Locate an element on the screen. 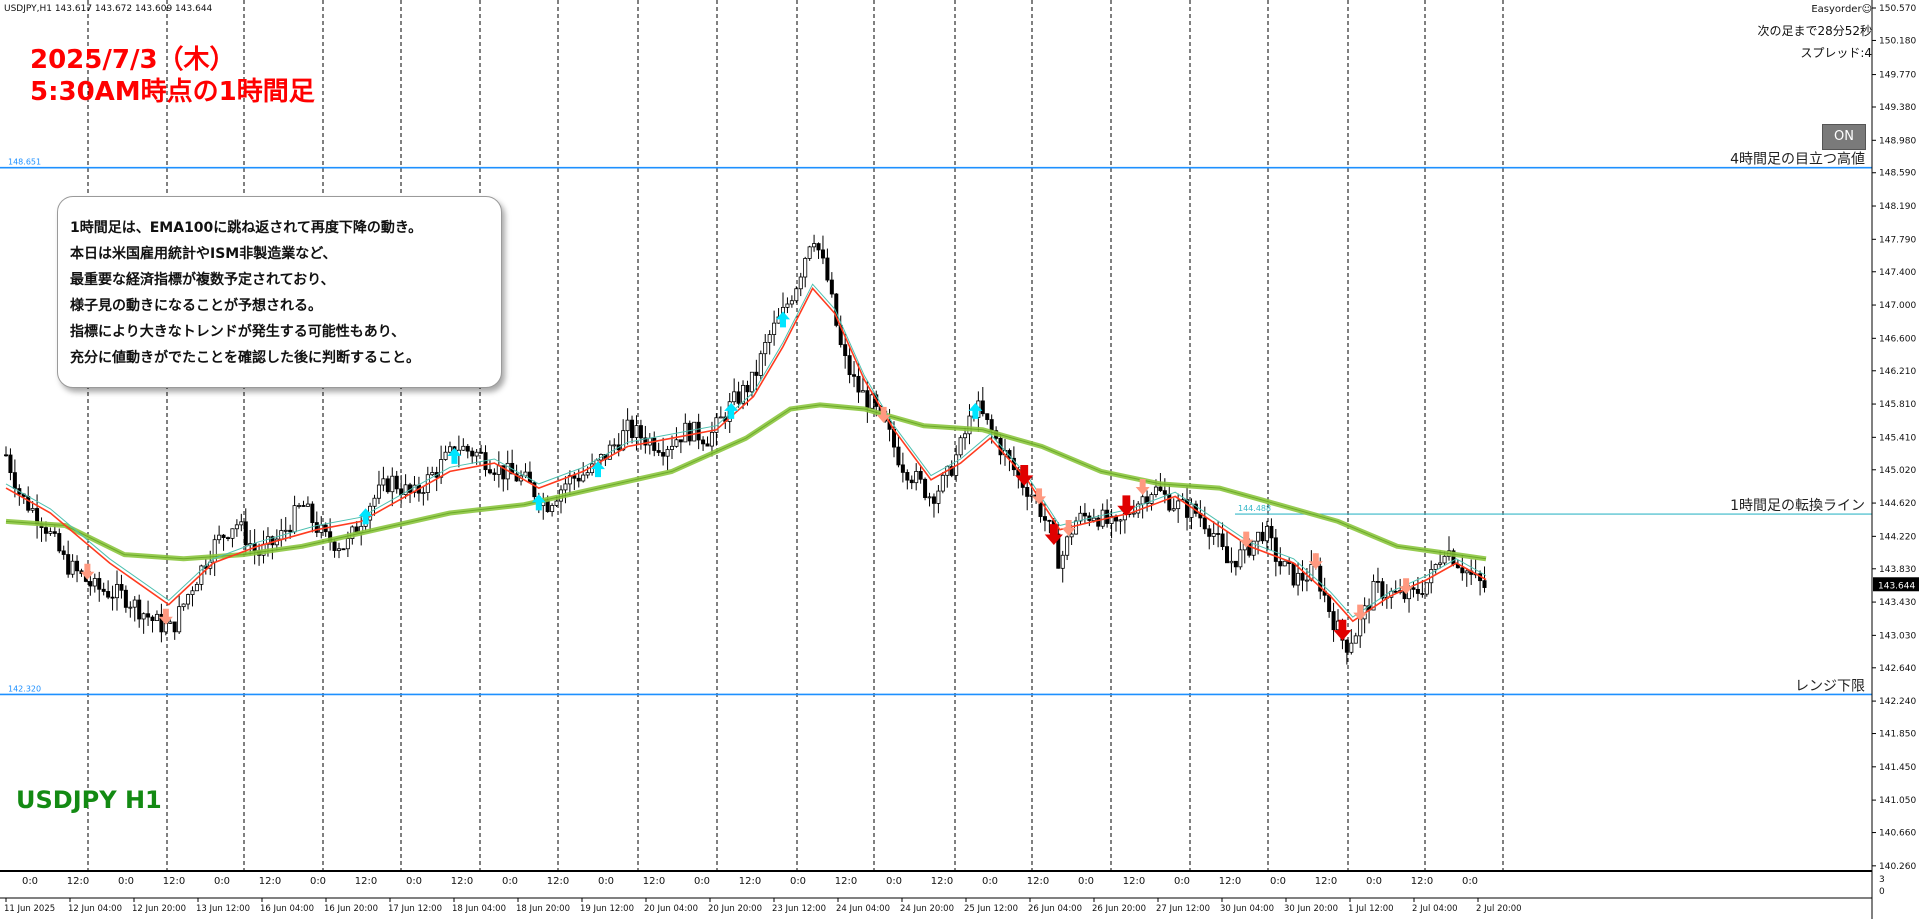 The width and height of the screenshot is (1920, 919). price-tick-label: 146.600 is located at coordinates (1897, 339).